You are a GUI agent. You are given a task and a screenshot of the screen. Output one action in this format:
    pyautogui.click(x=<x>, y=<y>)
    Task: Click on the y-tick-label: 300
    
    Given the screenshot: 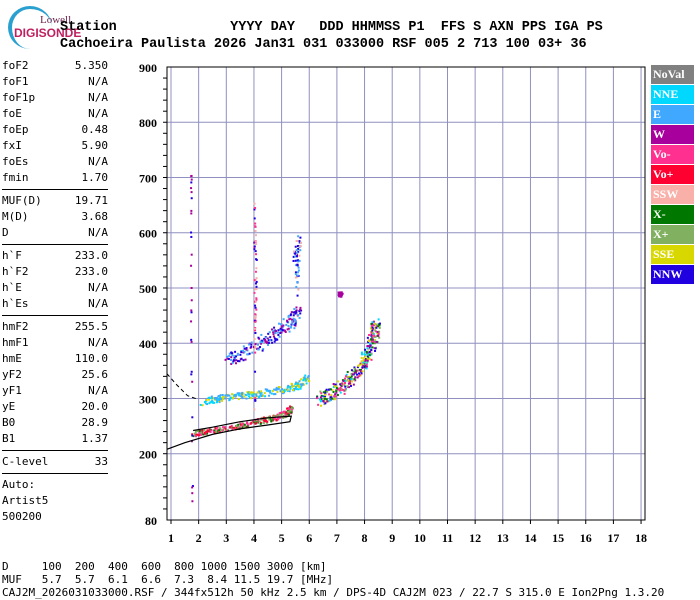 What is the action you would take?
    pyautogui.click(x=148, y=399)
    